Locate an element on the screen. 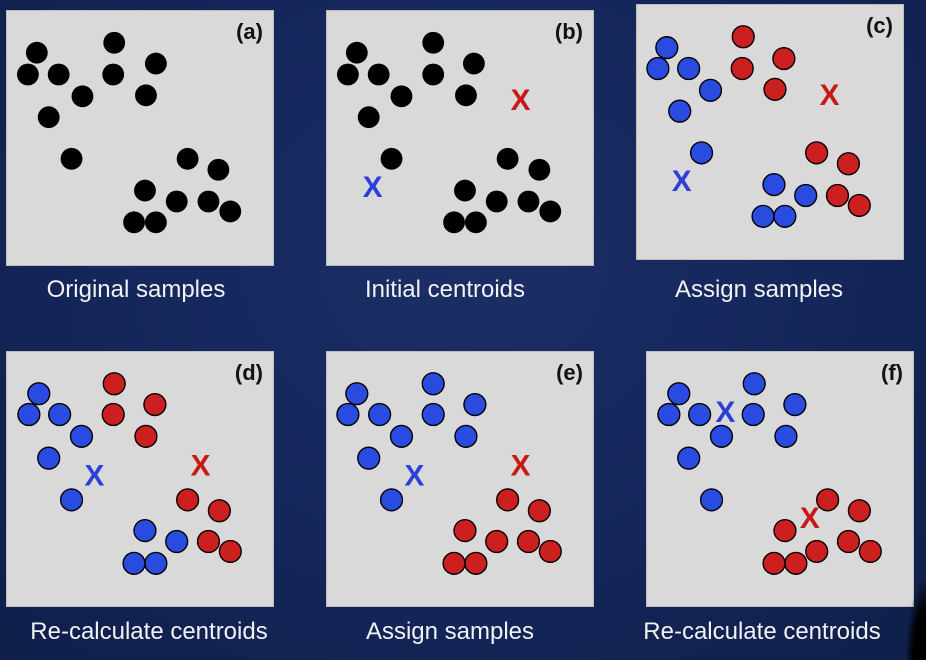 This screenshot has height=660, width=926. panel-tag: (f) is located at coordinates (892, 372).